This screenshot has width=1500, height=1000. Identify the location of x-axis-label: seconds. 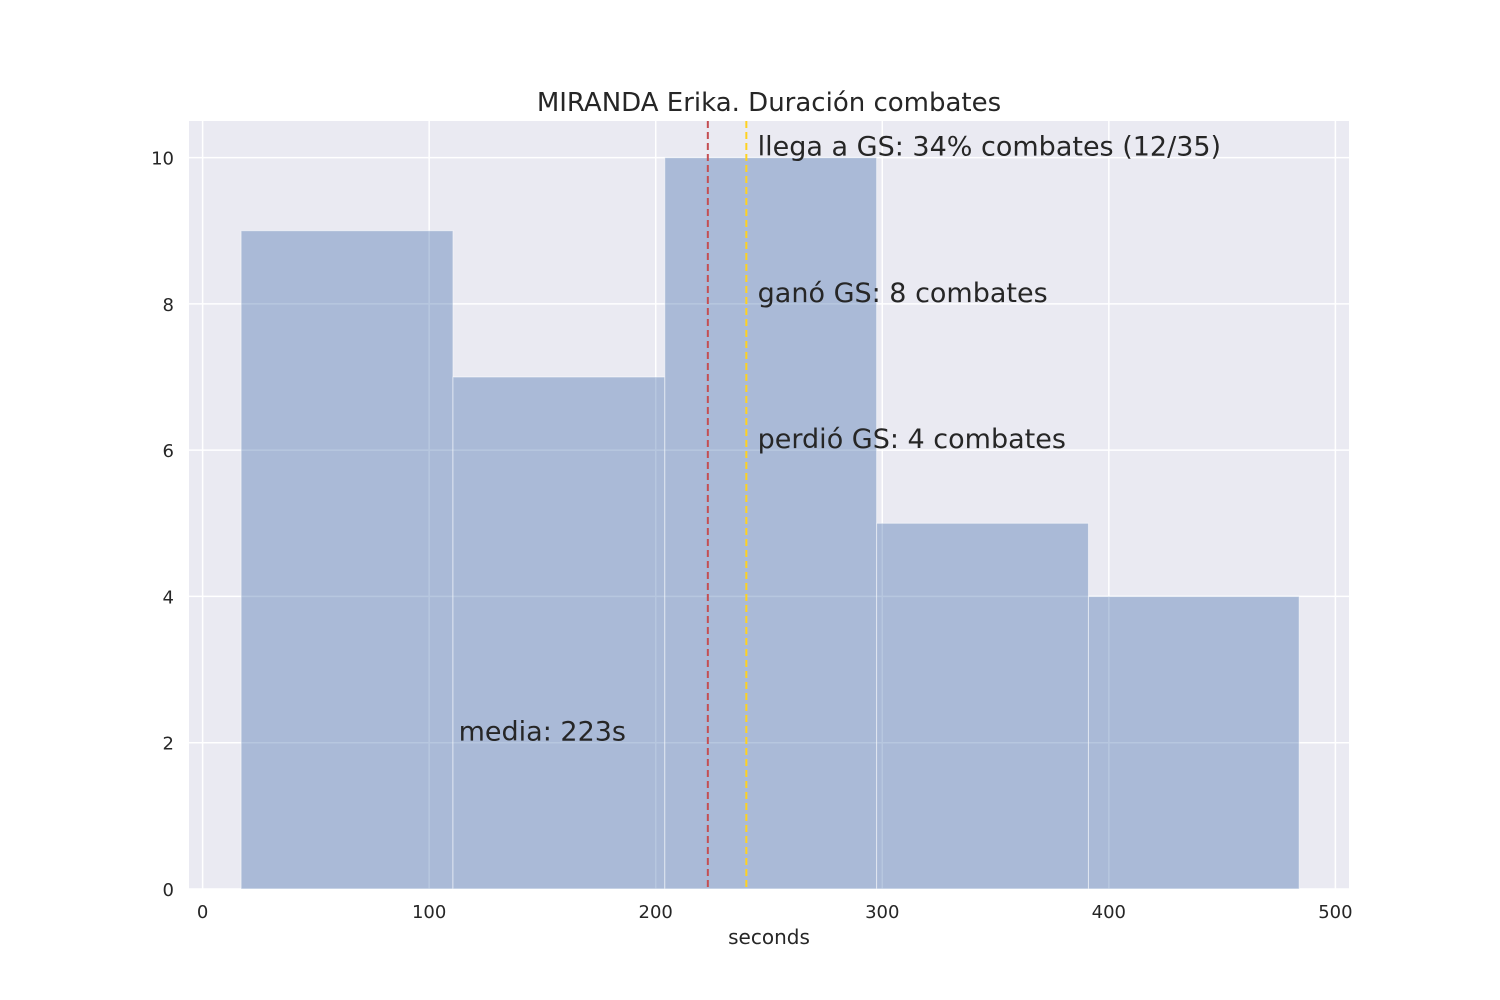
(769, 937).